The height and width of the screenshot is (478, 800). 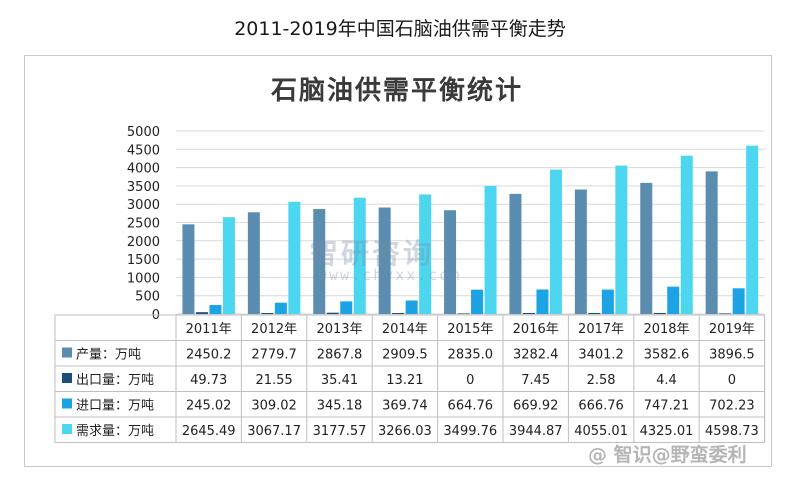 What do you see at coordinates (405, 355) in the screenshot?
I see `data-label-production: 2909.5` at bounding box center [405, 355].